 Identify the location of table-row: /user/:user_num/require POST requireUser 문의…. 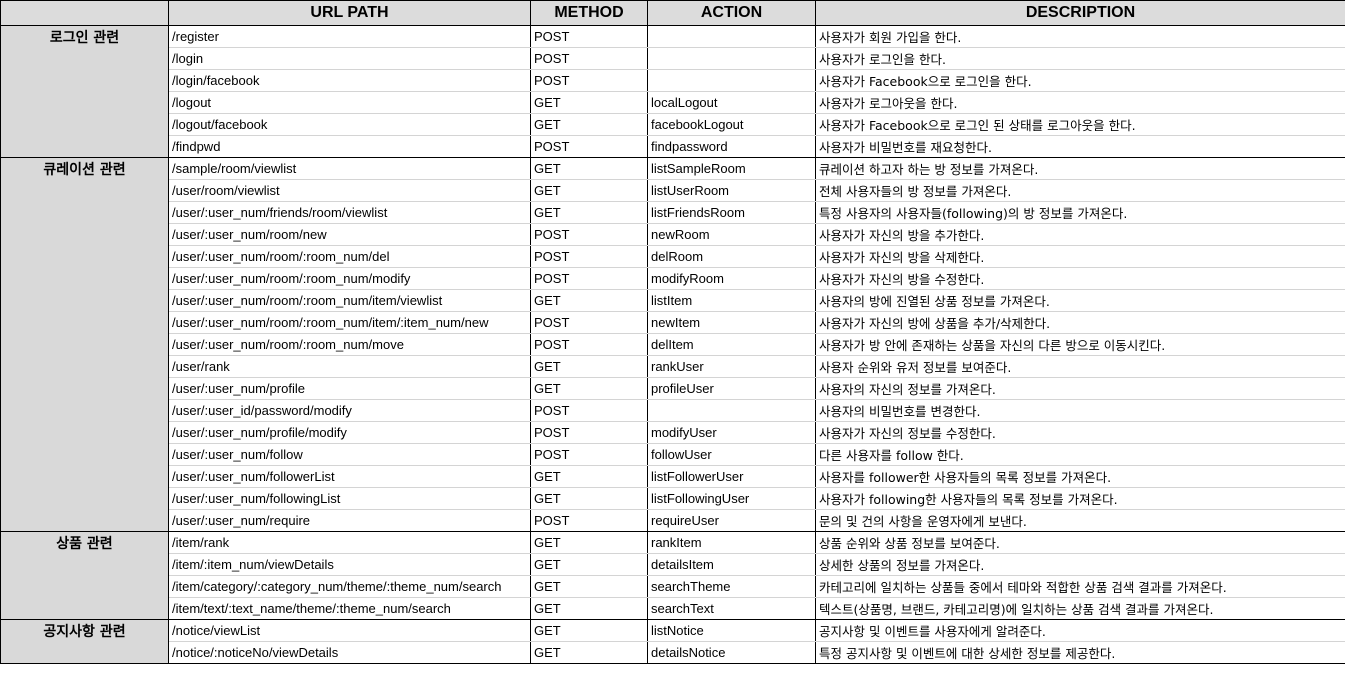
(673, 520).